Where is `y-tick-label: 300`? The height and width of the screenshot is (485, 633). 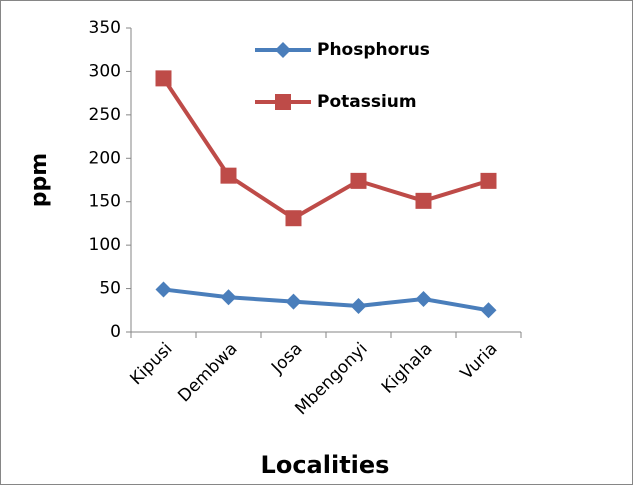 y-tick-label: 300 is located at coordinates (105, 71).